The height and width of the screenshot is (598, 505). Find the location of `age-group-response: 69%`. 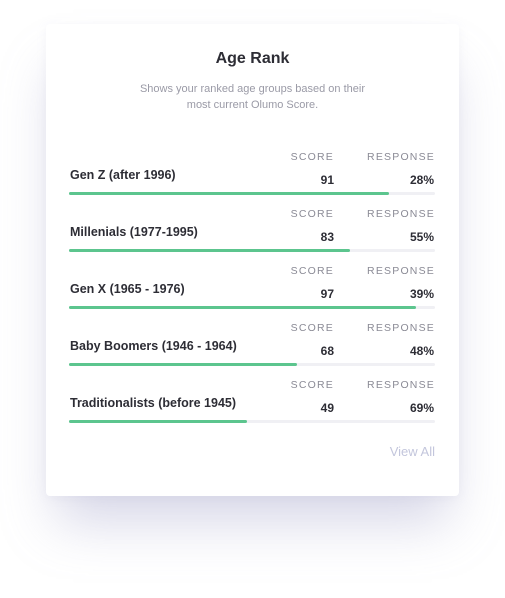

age-group-response: 69% is located at coordinates (421, 408).